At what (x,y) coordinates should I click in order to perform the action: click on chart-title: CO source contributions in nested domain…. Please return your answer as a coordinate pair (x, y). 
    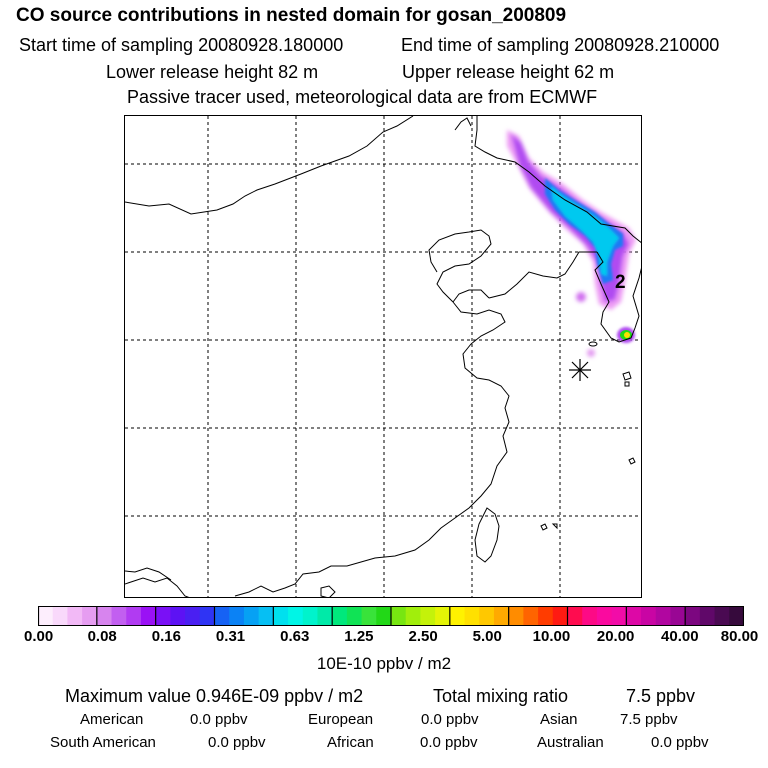
    Looking at the image, I should click on (291, 15).